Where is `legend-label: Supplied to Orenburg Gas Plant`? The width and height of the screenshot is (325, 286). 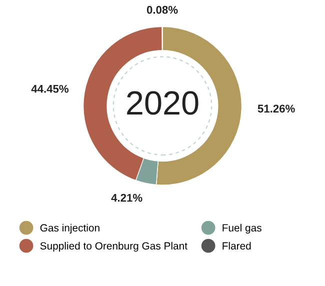 legend-label: Supplied to Orenburg Gas Plant is located at coordinates (114, 247).